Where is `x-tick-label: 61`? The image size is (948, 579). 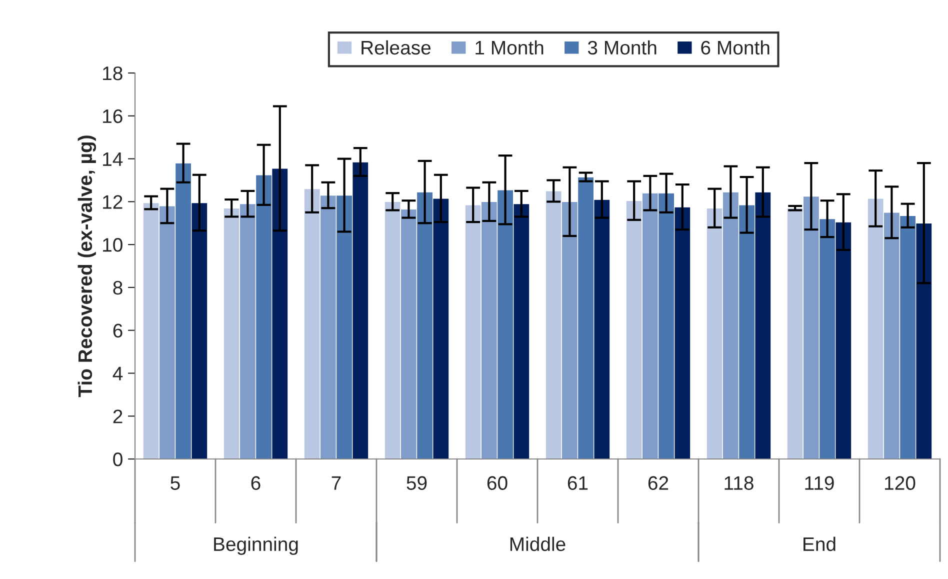
x-tick-label: 61 is located at coordinates (578, 483).